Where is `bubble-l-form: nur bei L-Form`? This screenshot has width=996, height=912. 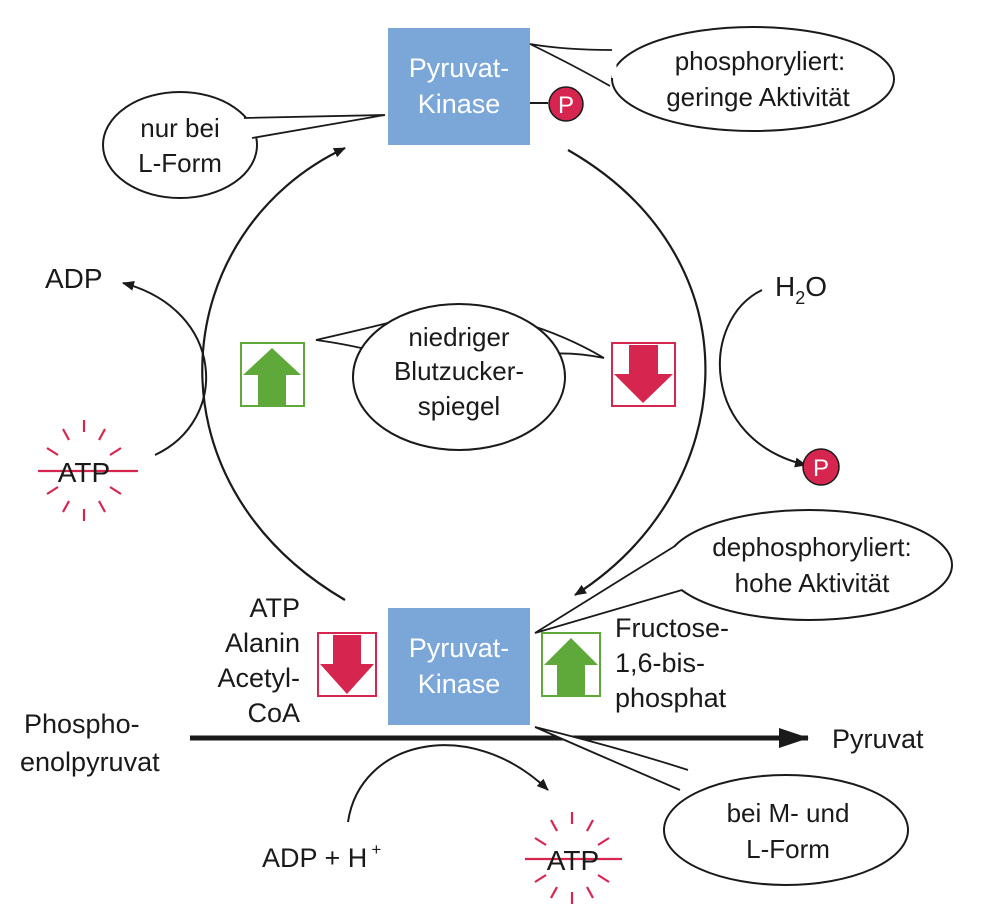 bubble-l-form: nur bei L-Form is located at coordinates (244, 145).